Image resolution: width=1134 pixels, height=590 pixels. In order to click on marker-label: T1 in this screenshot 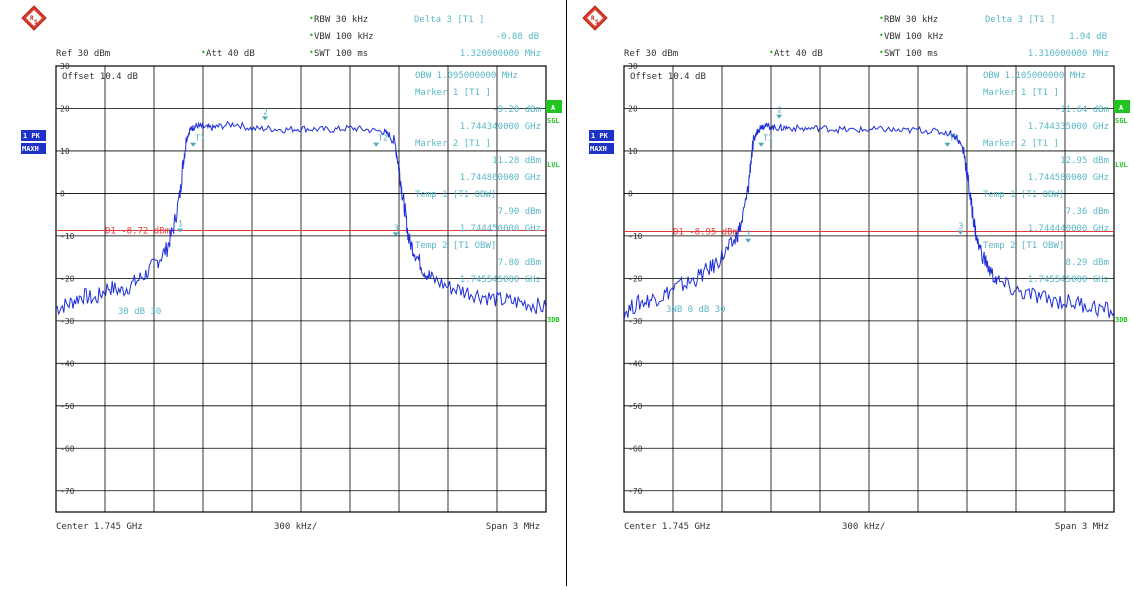, I will do `click(200, 138)`.